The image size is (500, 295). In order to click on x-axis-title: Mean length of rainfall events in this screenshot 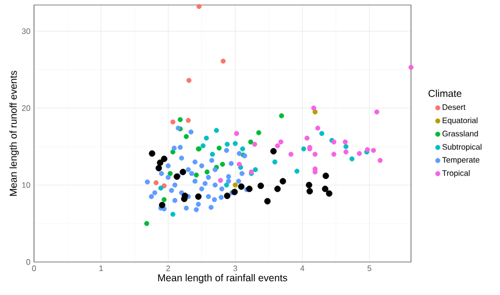, I will do `click(223, 279)`.